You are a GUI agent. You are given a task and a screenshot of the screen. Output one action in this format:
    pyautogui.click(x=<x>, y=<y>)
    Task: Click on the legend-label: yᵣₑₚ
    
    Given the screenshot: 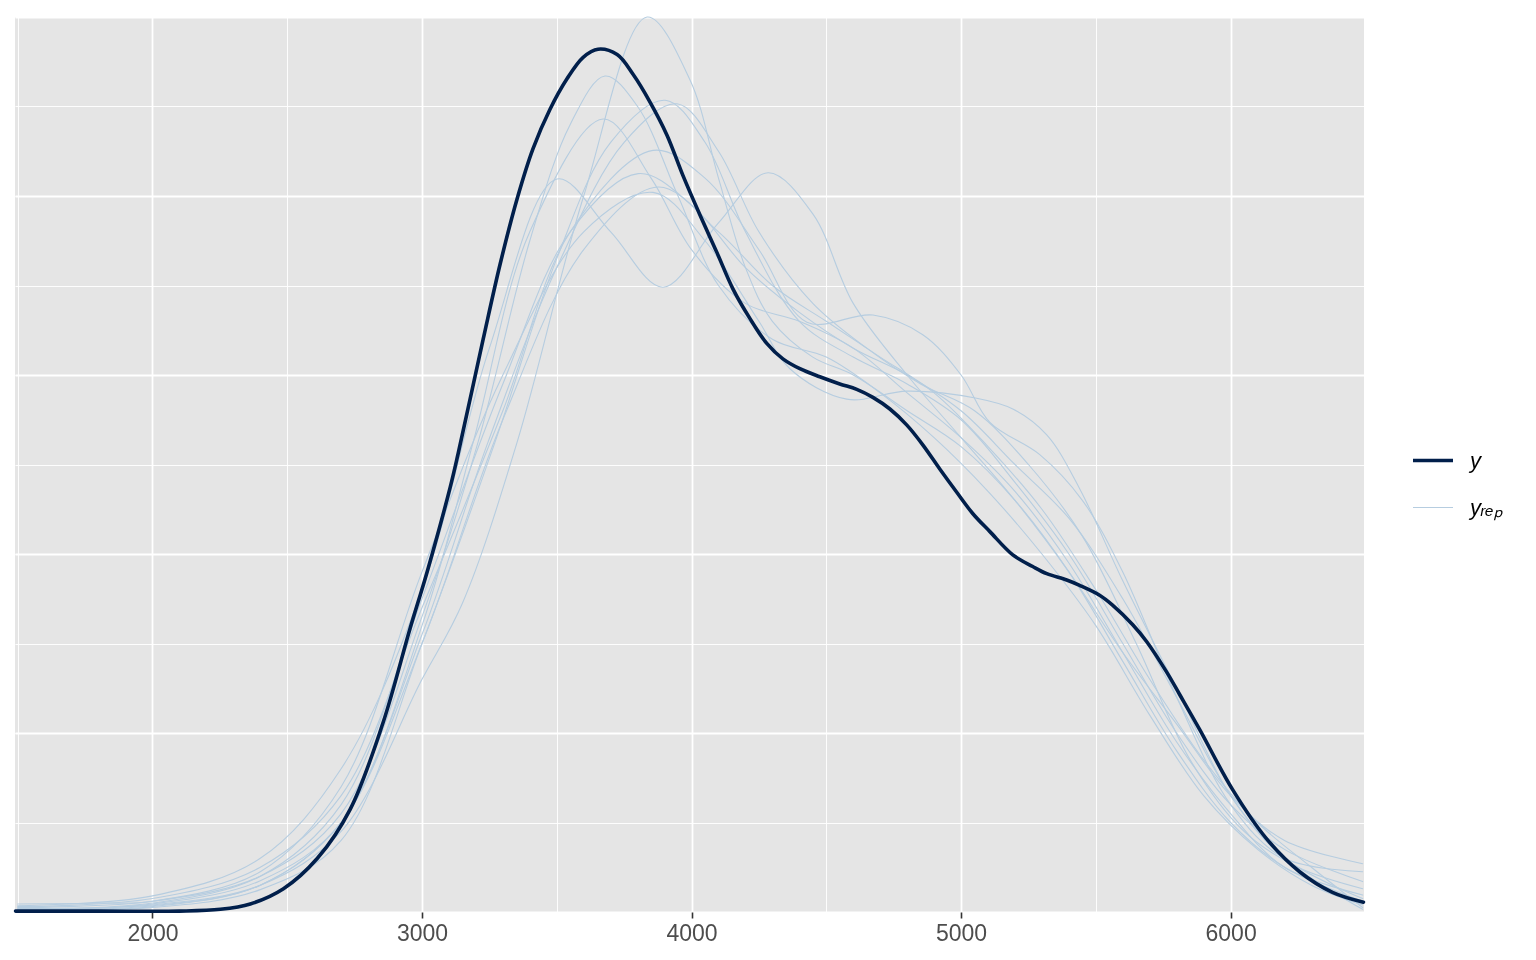 What is the action you would take?
    pyautogui.click(x=1485, y=507)
    